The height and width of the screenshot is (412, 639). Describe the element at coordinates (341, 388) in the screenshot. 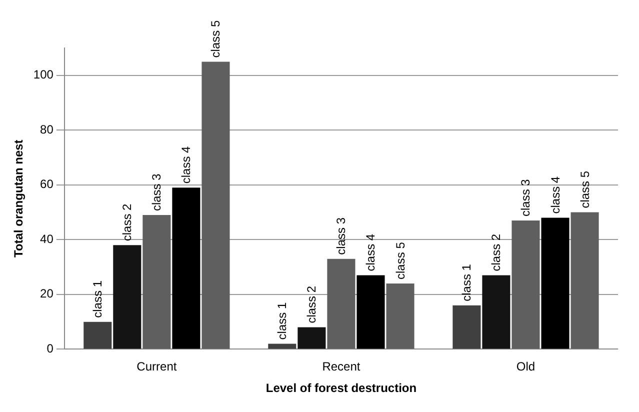

I see `x-axis-title: Level of forest destruction` at that location.